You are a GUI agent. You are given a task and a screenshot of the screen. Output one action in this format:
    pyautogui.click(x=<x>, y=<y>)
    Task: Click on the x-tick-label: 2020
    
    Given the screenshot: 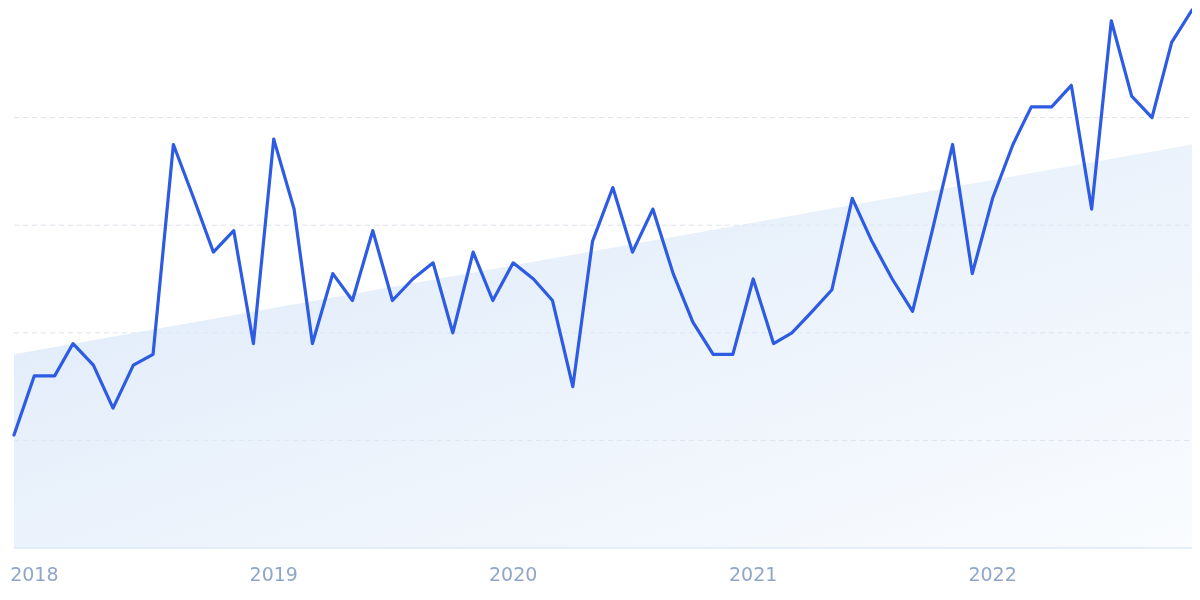 What is the action you would take?
    pyautogui.click(x=513, y=574)
    